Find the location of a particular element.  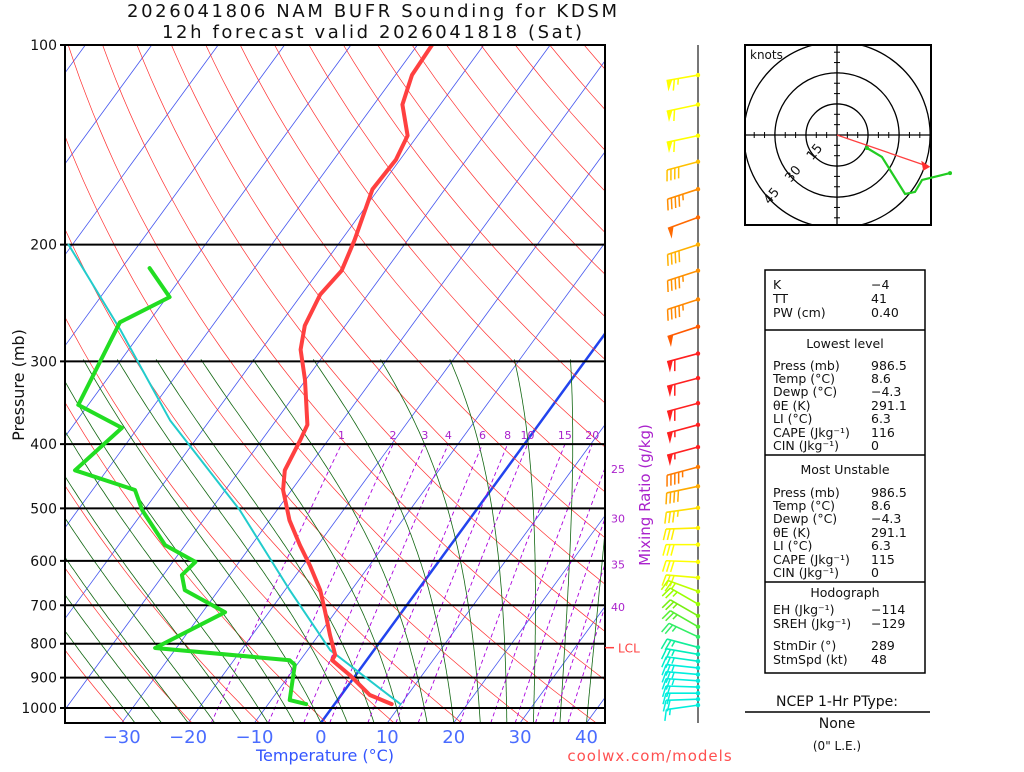

hodograph-stats-row-label: EH (Jkg⁻¹) is located at coordinates (804, 609).